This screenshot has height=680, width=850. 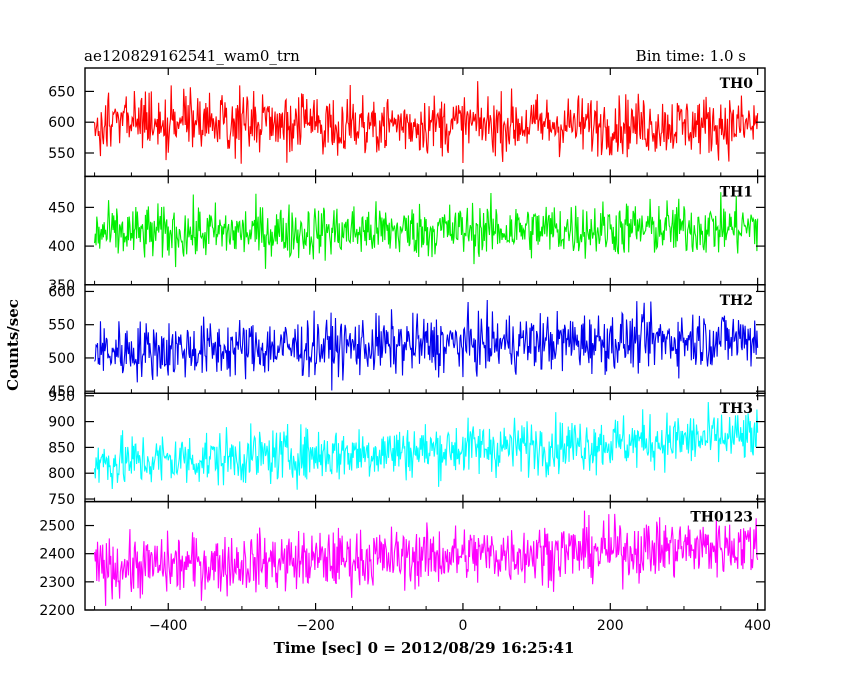 What do you see at coordinates (315, 626) in the screenshot?
I see `x-tick-label: −200` at bounding box center [315, 626].